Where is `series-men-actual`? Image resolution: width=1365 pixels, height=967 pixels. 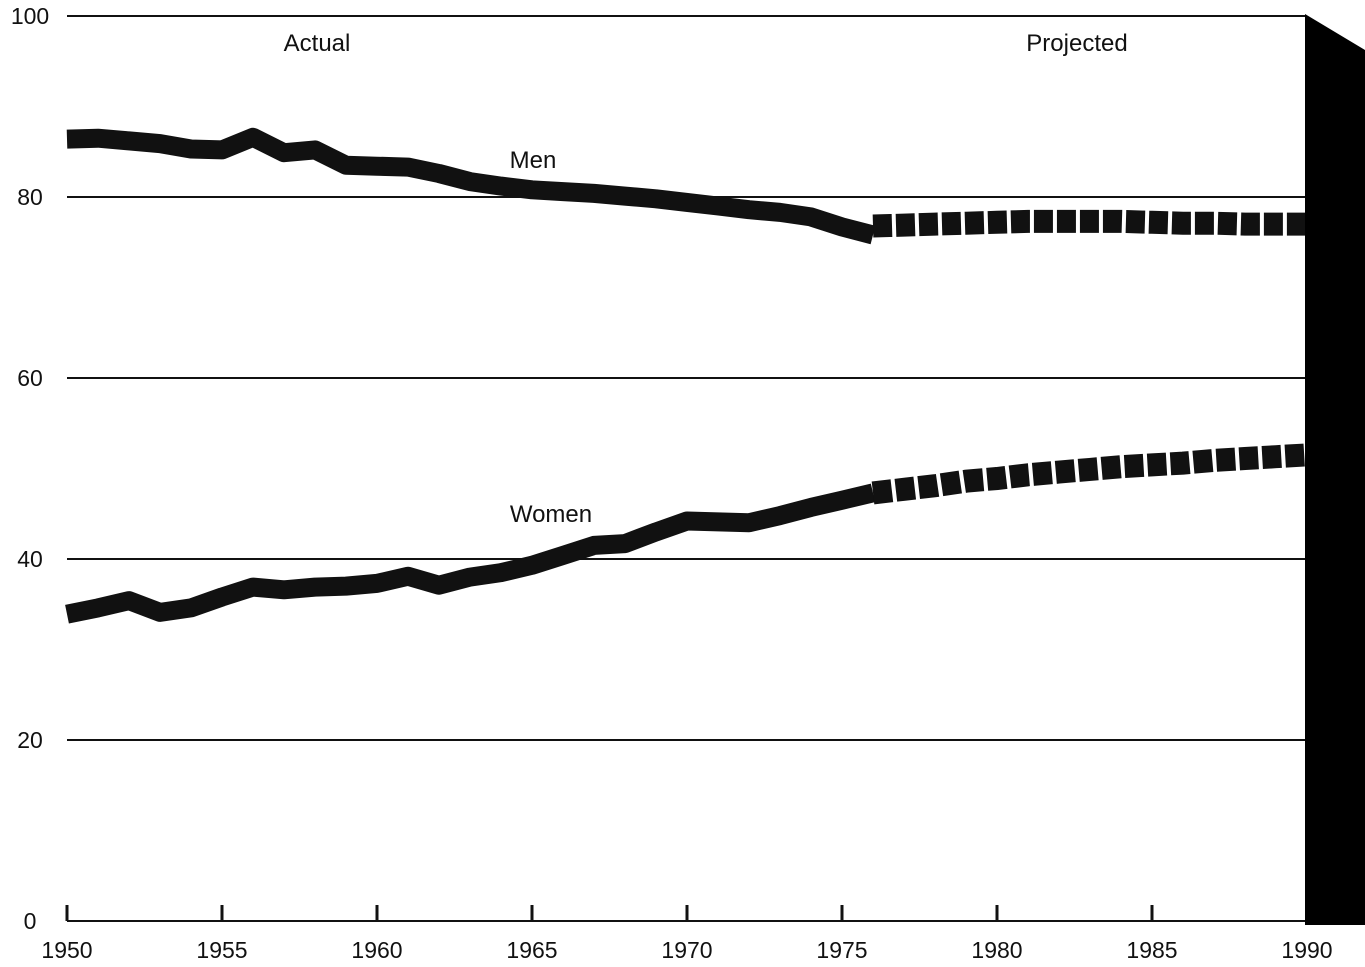 series-men-actual is located at coordinates (471, 186).